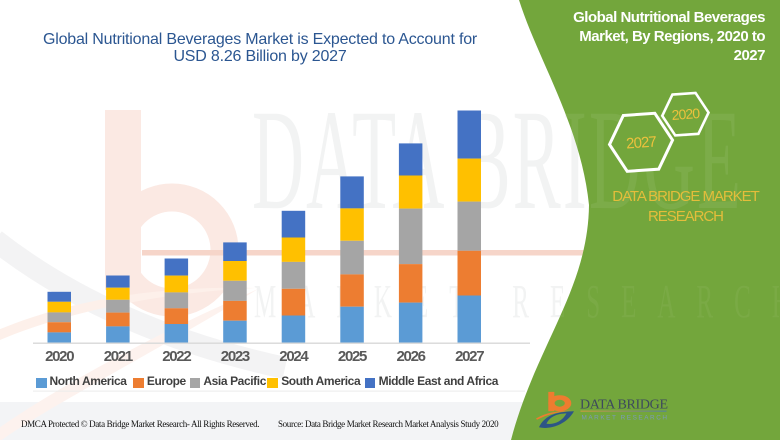 The image size is (780, 440). What do you see at coordinates (641, 142) in the screenshot?
I see `svg-text: 2027` at bounding box center [641, 142].